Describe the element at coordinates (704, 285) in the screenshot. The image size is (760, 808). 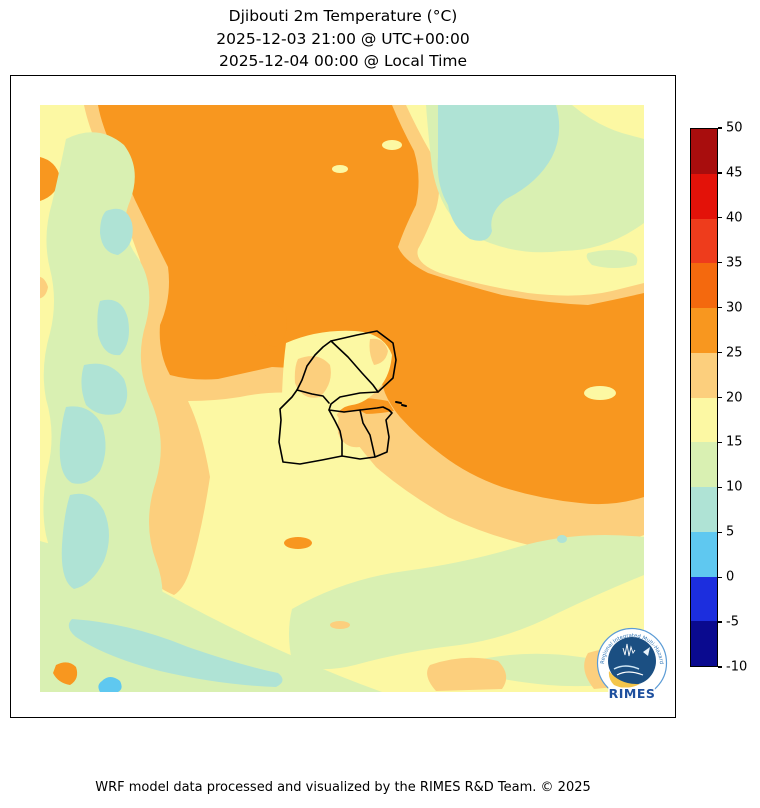
I see `colorbar-band-t30` at that location.